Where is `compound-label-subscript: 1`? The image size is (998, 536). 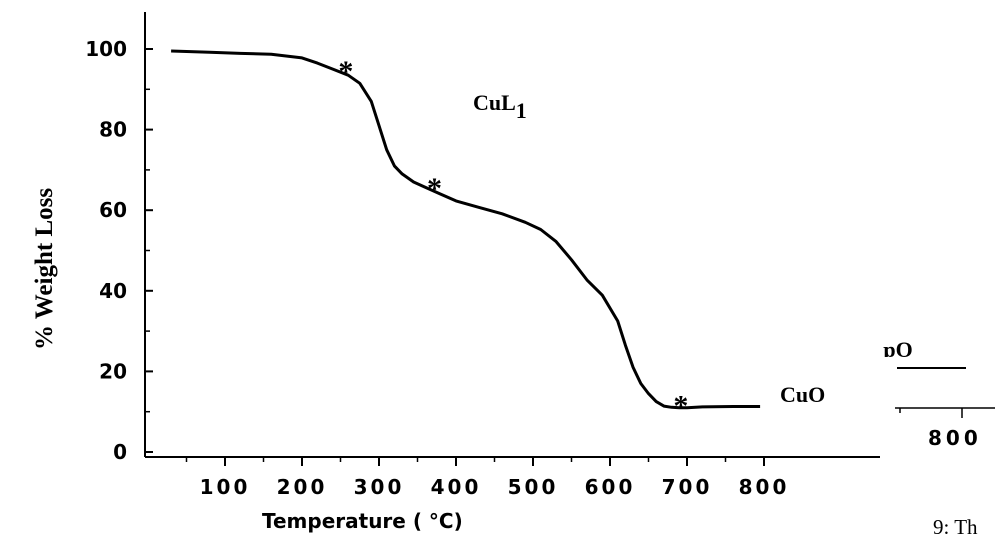 compound-label-subscript: 1 is located at coordinates (521, 110).